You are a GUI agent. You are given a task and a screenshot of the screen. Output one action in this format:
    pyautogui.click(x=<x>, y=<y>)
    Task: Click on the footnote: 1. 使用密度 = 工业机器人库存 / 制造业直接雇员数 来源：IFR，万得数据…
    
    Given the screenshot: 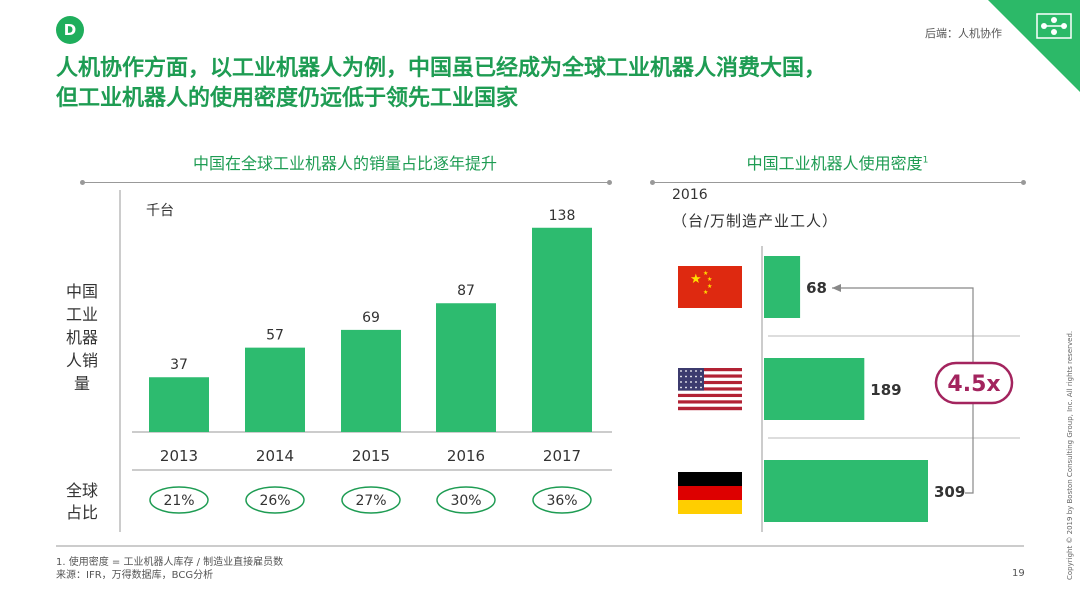 What is the action you would take?
    pyautogui.click(x=169, y=569)
    